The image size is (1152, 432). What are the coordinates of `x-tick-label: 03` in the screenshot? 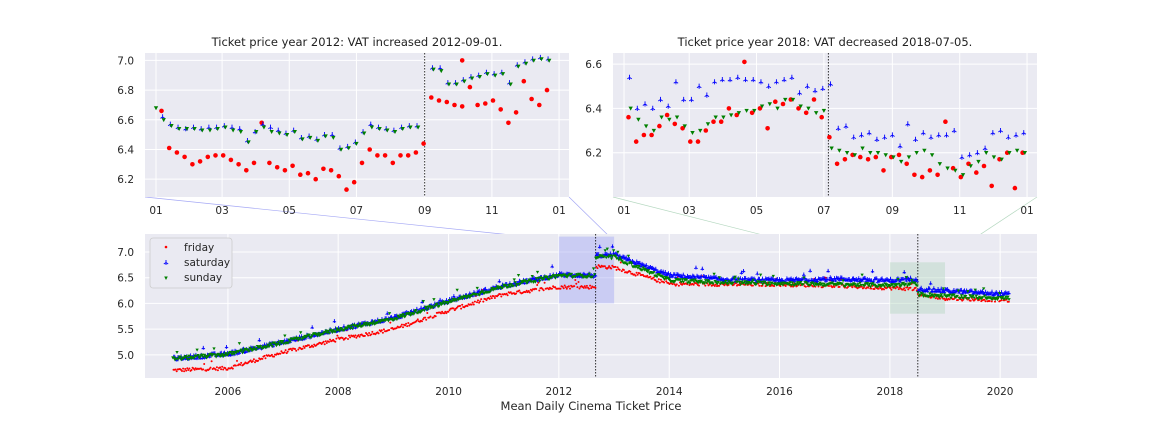 It's located at (221, 211).